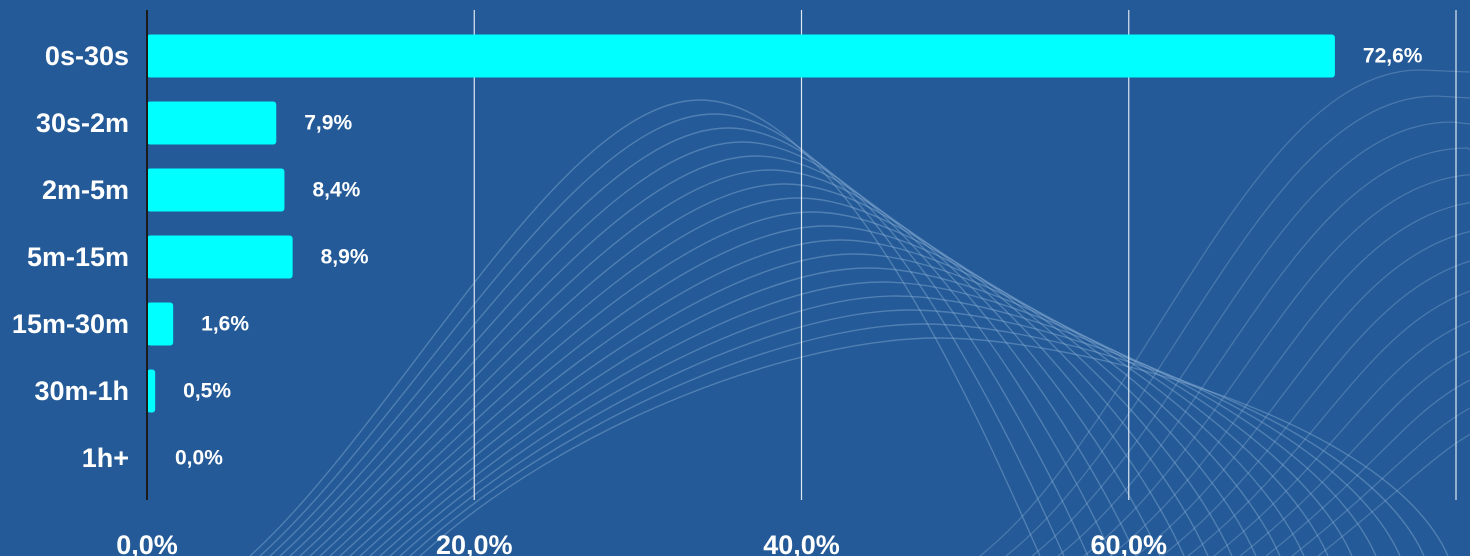 The height and width of the screenshot is (556, 1470). Describe the element at coordinates (225, 324) in the screenshot. I see `value-label: 1,6%` at that location.